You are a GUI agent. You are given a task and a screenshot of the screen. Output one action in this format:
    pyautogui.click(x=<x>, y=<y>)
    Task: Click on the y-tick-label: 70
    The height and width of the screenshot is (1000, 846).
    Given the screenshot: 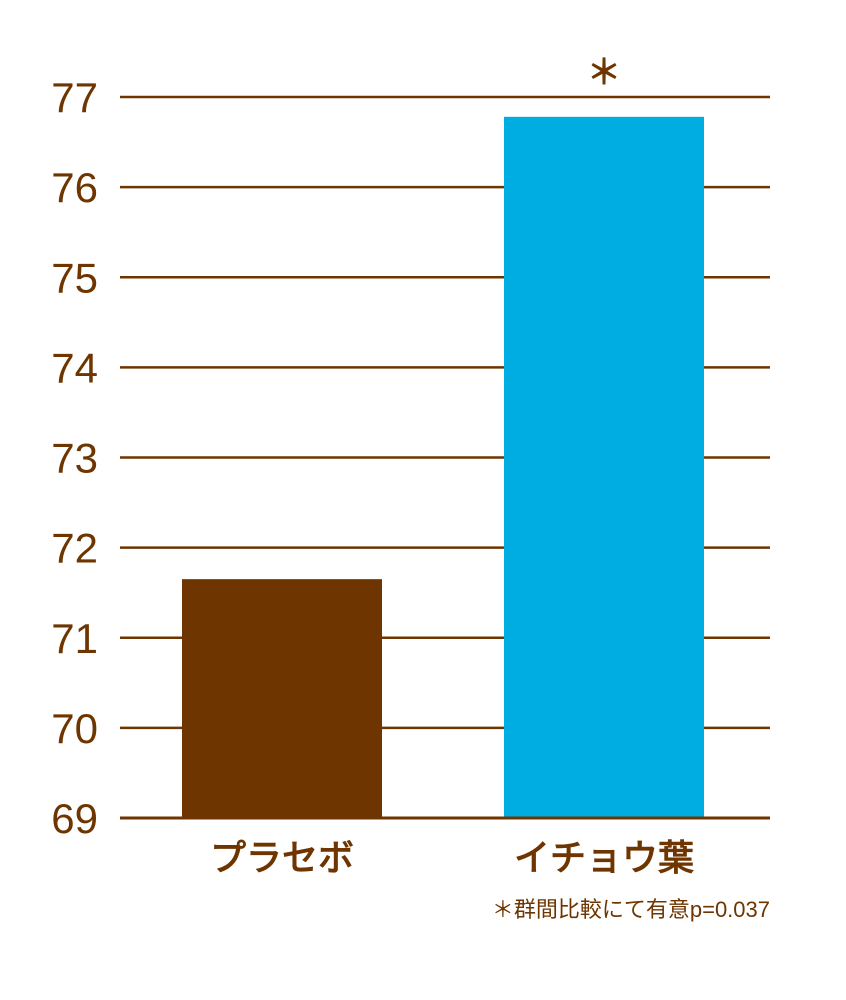 What is the action you would take?
    pyautogui.click(x=74, y=728)
    